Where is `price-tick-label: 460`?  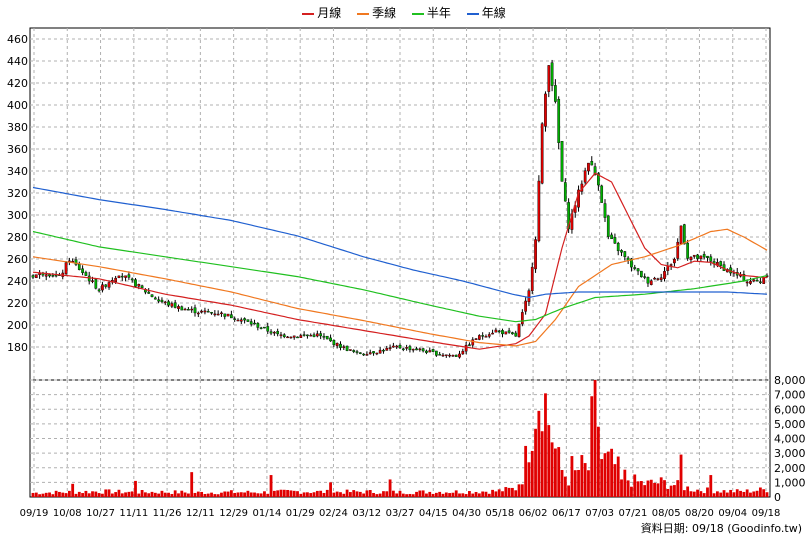 price-tick-label: 460 is located at coordinates (17, 39).